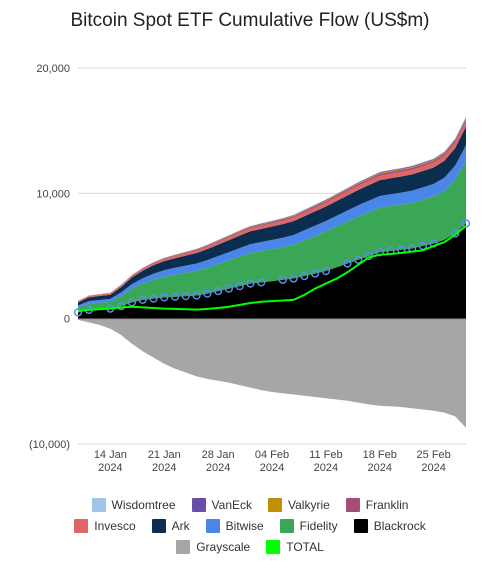 The height and width of the screenshot is (571, 500). I want to click on legend-label: Invesco, so click(115, 526).